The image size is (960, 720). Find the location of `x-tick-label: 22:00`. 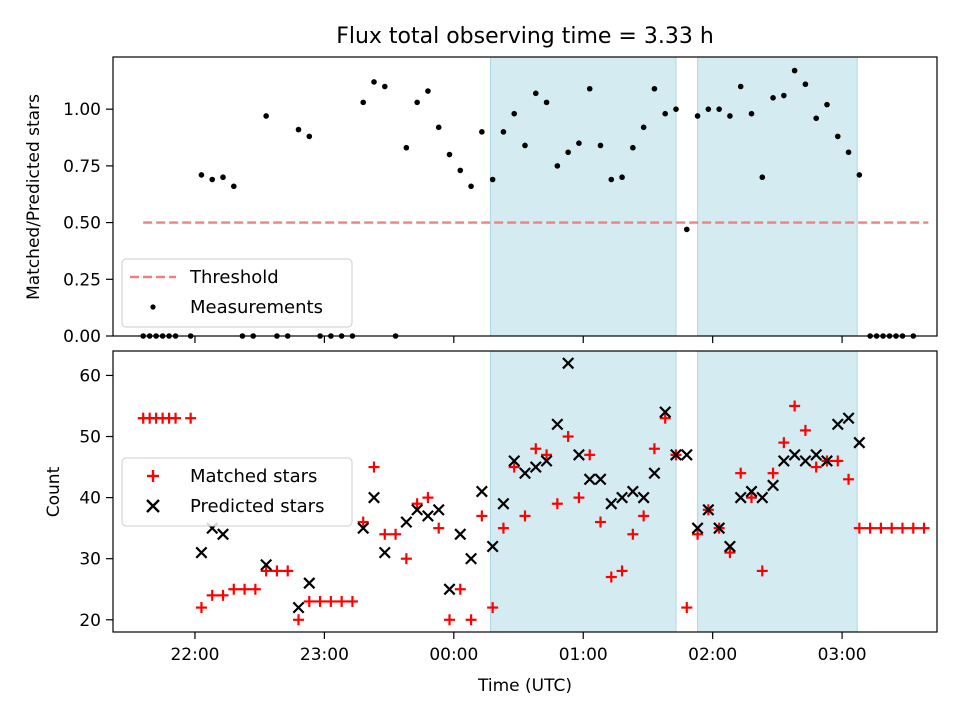

x-tick-label: 22:00 is located at coordinates (194, 655).